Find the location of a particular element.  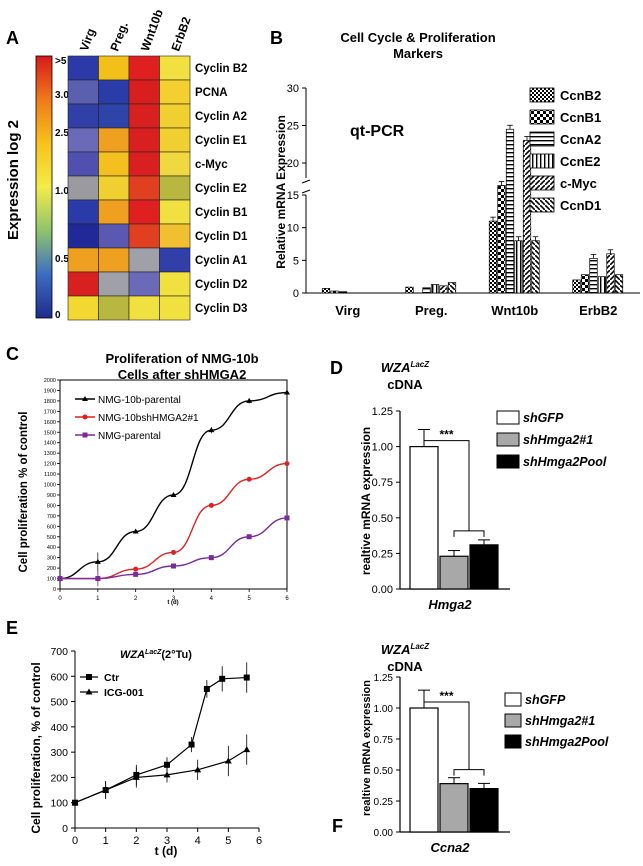

panel-f-ylabel: realtive mRNA expression is located at coordinates (367, 748).